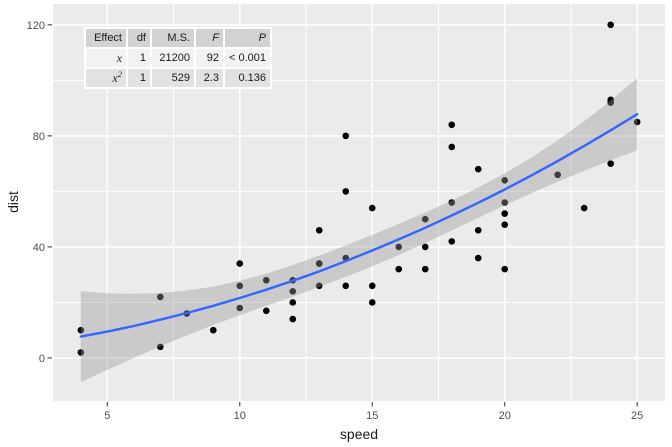 The width and height of the screenshot is (672, 447). I want to click on x-tick-label: 15, so click(372, 416).